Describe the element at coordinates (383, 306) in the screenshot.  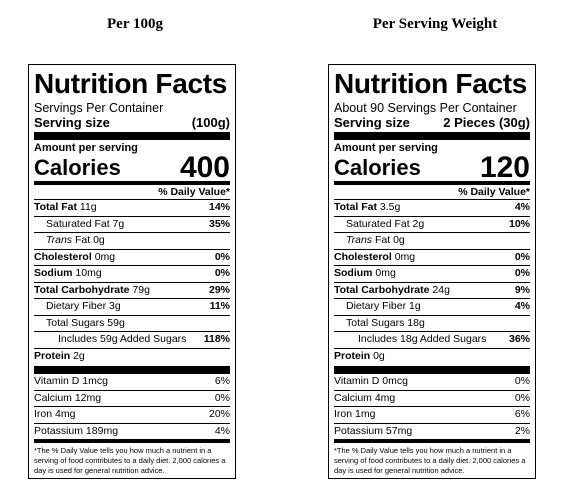
I see `nutrient-label: Dietary Fiber 1g` at that location.